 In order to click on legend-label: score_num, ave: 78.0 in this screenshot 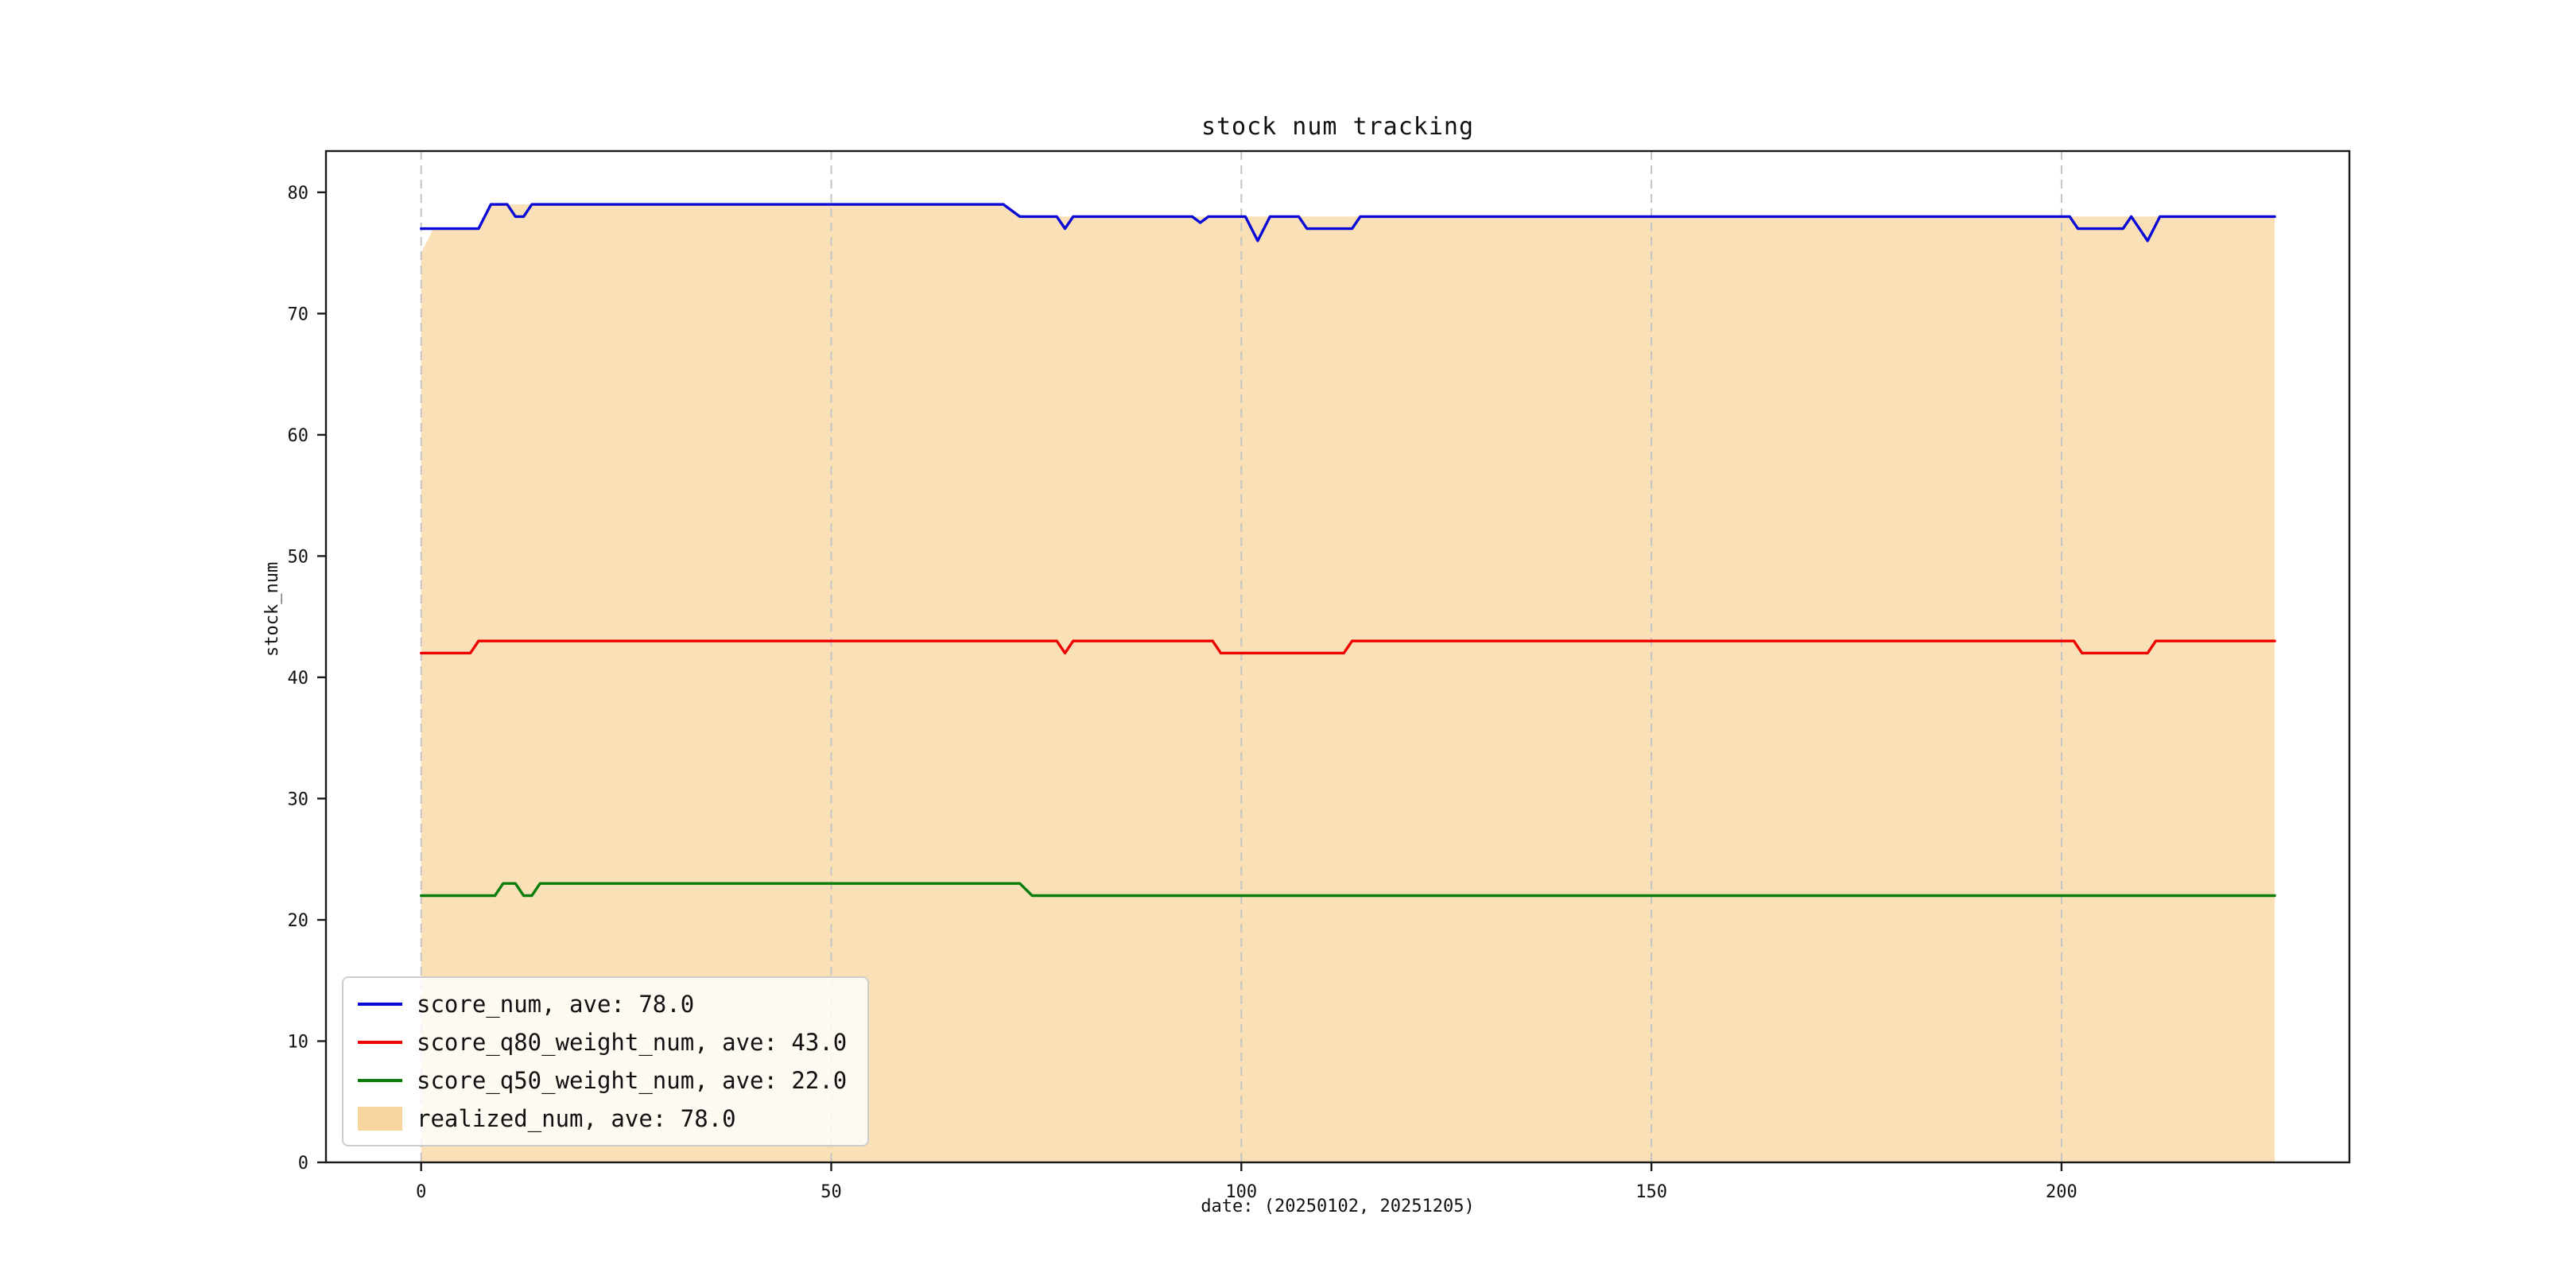, I will do `click(556, 1004)`.